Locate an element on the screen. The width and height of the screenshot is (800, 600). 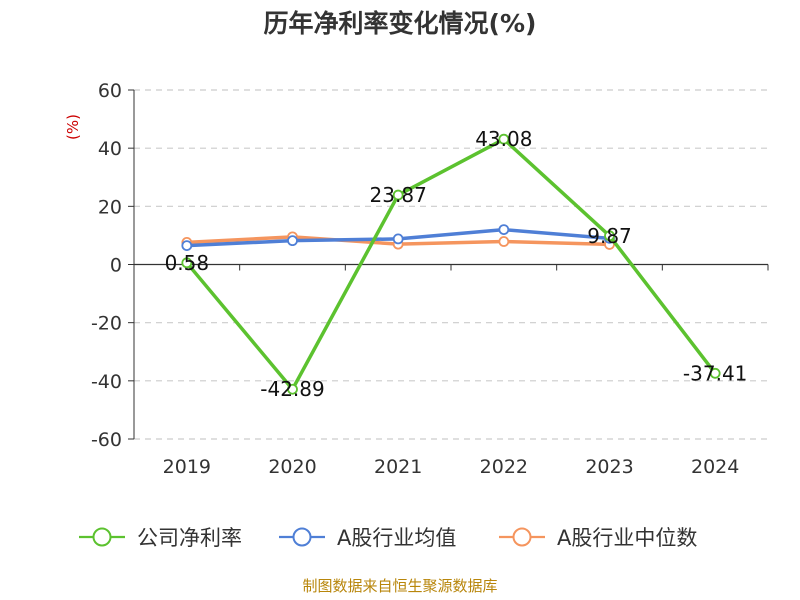
data-label: 9.87 is located at coordinates (609, 236).